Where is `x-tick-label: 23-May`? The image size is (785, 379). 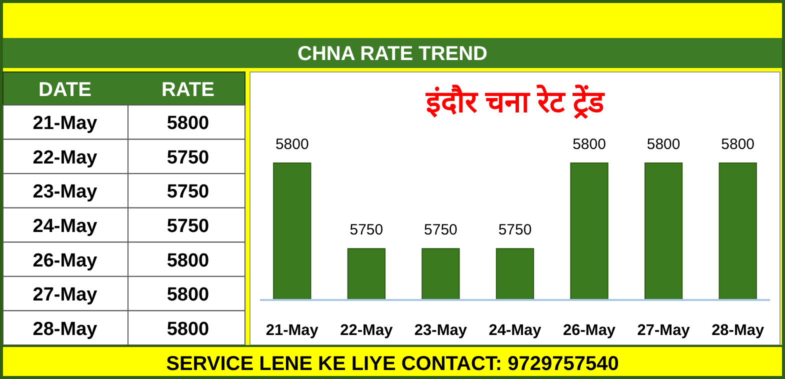
x-tick-label: 23-May is located at coordinates (441, 330).